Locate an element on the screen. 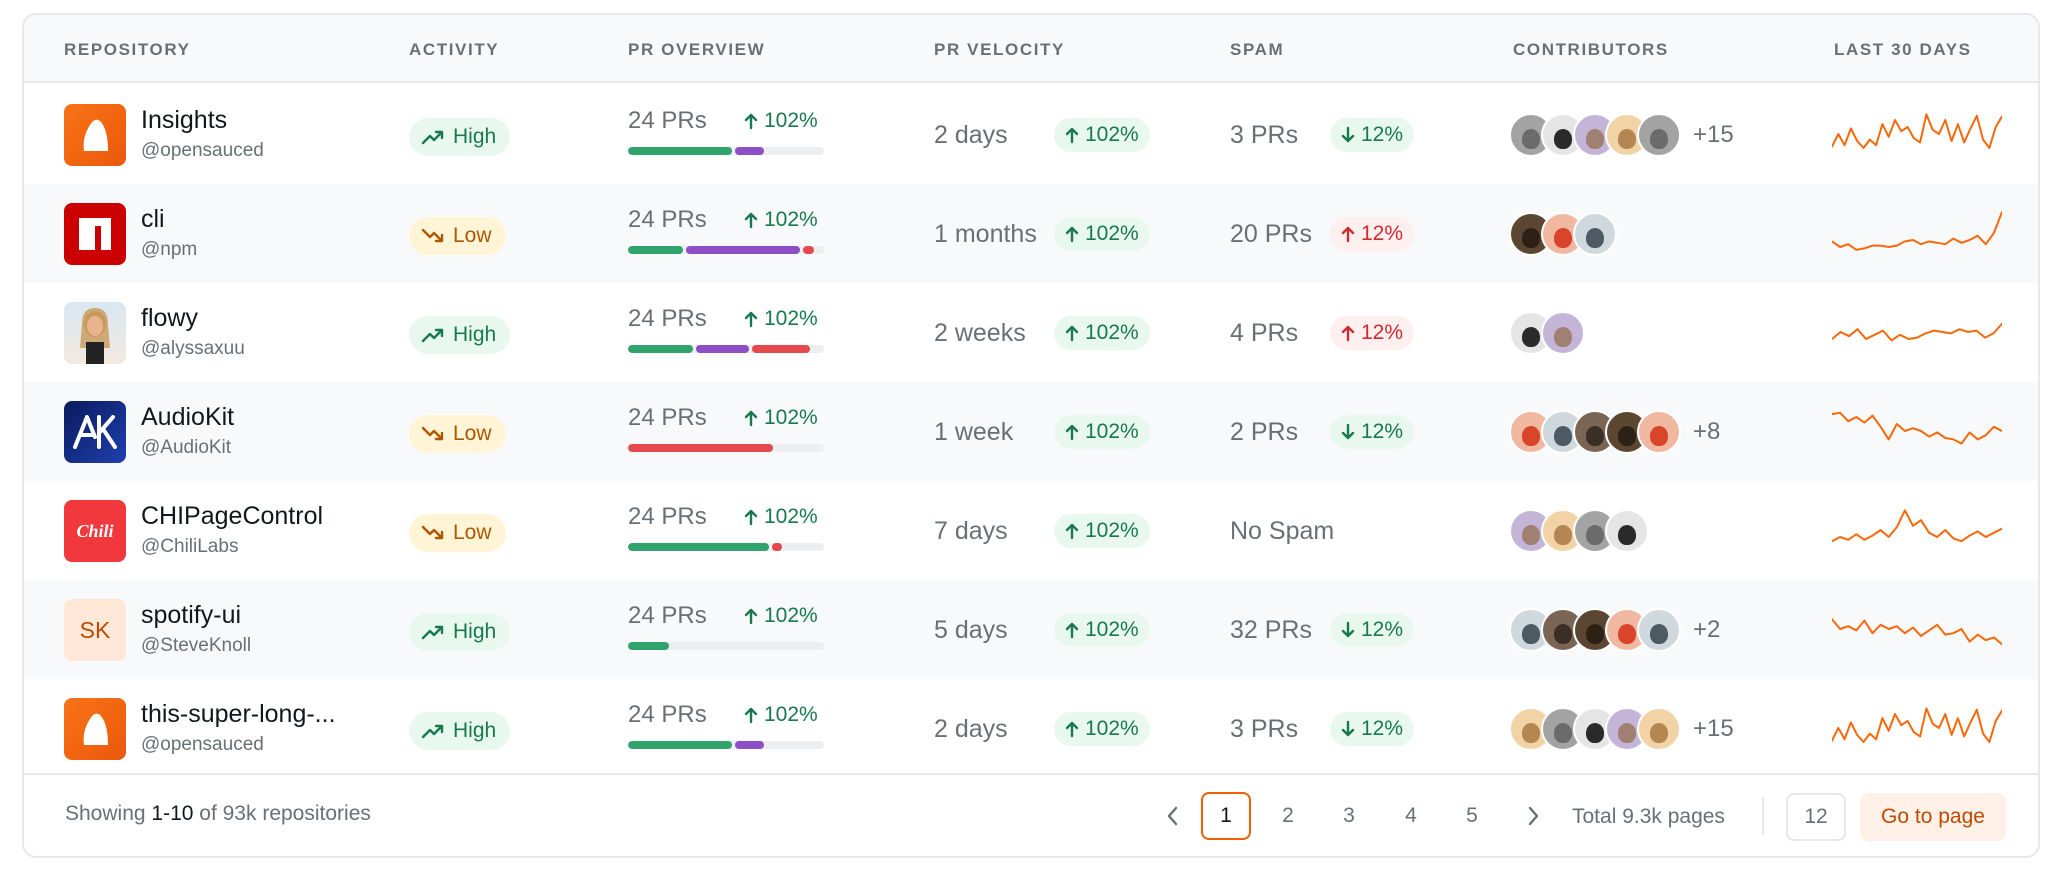 Image resolution: width=2062 pixels, height=875 pixels. col-last-30-days: LAST 30 DAYS is located at coordinates (1903, 49).